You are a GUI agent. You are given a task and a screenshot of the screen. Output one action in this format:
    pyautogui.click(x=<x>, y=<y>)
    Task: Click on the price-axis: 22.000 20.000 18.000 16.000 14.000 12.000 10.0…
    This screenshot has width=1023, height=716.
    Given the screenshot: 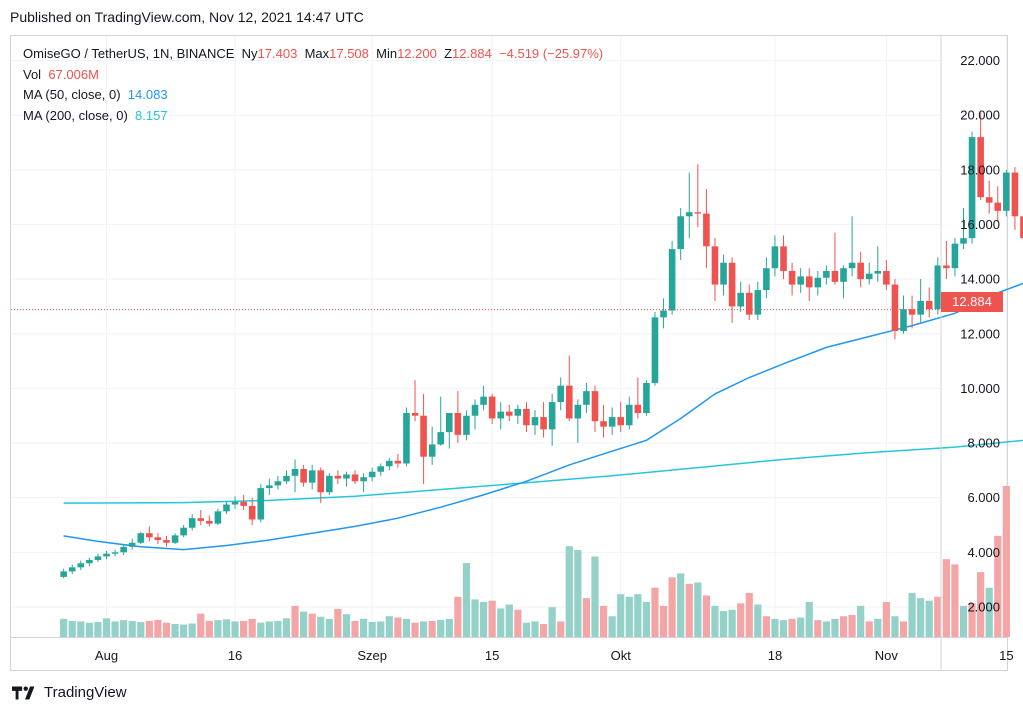 What is the action you would take?
    pyautogui.click(x=970, y=353)
    